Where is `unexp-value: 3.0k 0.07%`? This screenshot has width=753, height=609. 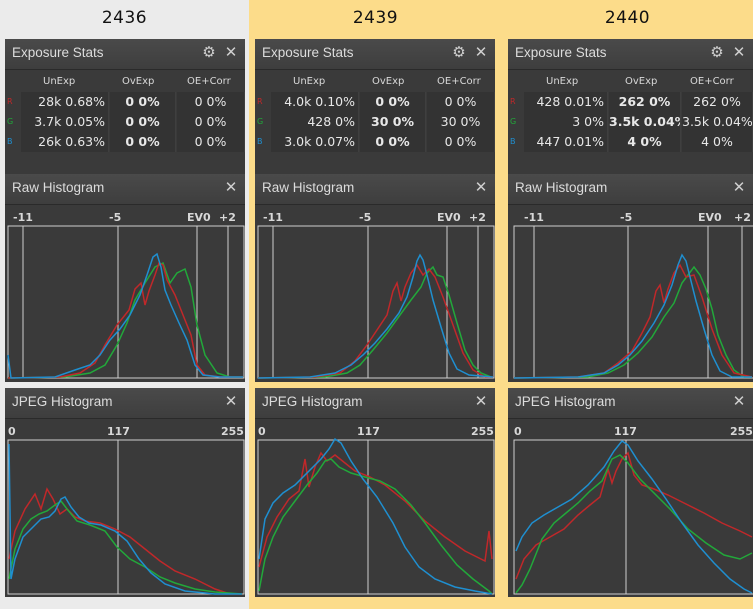 unexp-value: 3.0k 0.07% is located at coordinates (315, 142).